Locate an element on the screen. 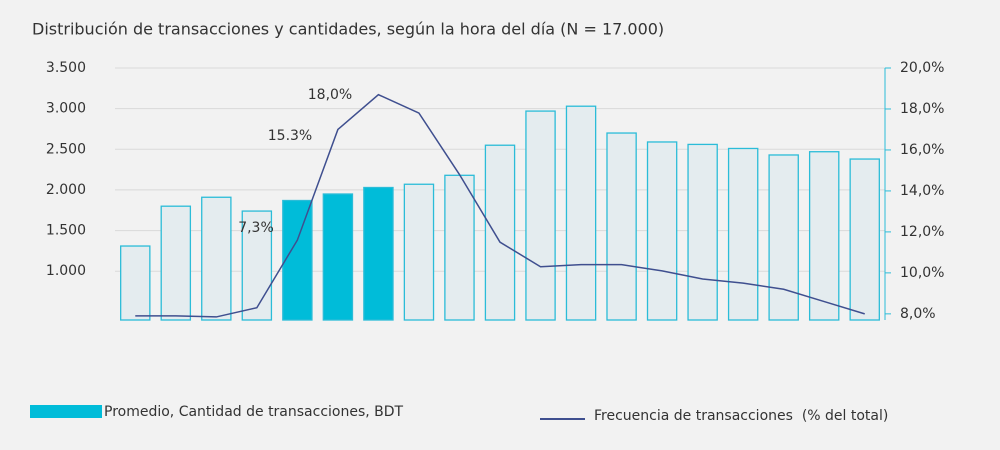 Image resolution: width=1000 pixels, height=450 pixels. y-tick-label: 3.000 is located at coordinates (66, 109).